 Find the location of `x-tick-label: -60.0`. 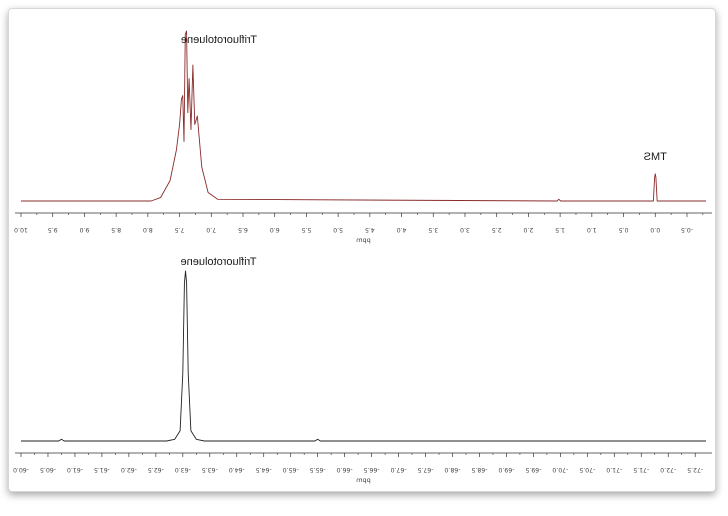

x-tick-label: -60.0 is located at coordinates (21, 469).